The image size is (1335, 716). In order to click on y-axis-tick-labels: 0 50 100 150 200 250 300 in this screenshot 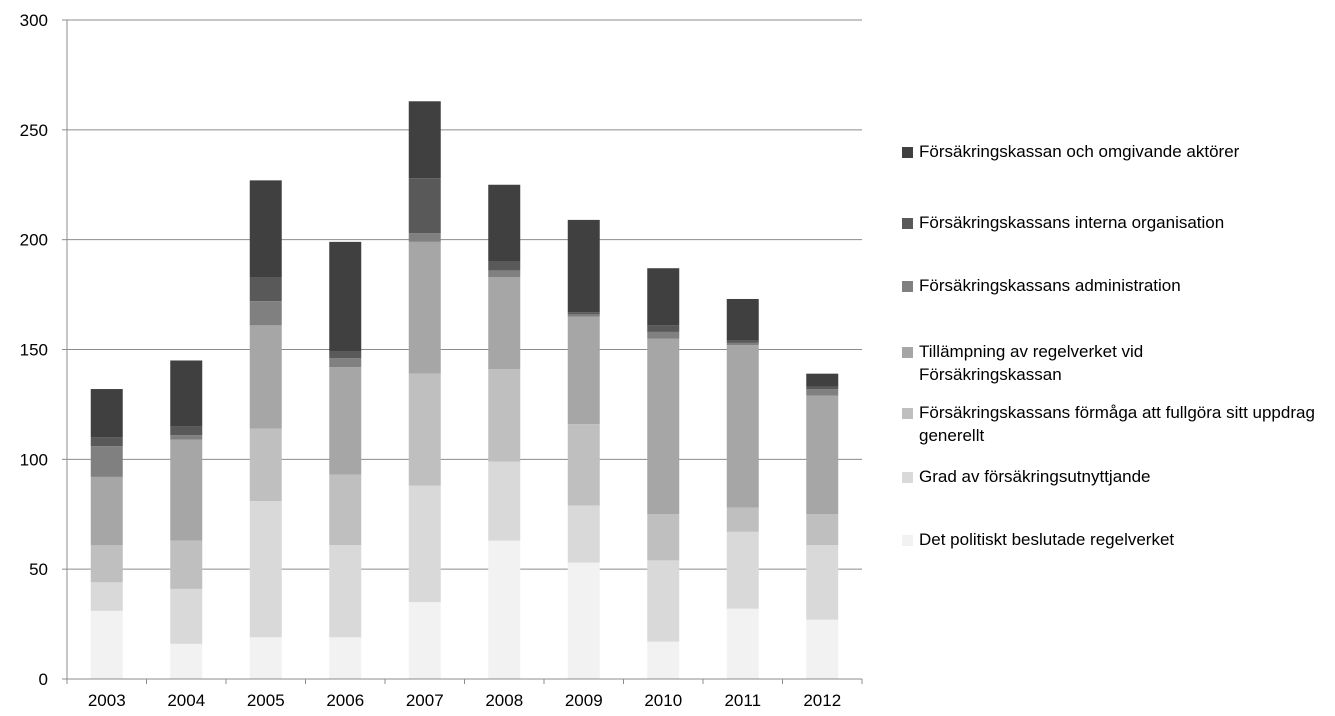, I will do `click(34, 350)`.